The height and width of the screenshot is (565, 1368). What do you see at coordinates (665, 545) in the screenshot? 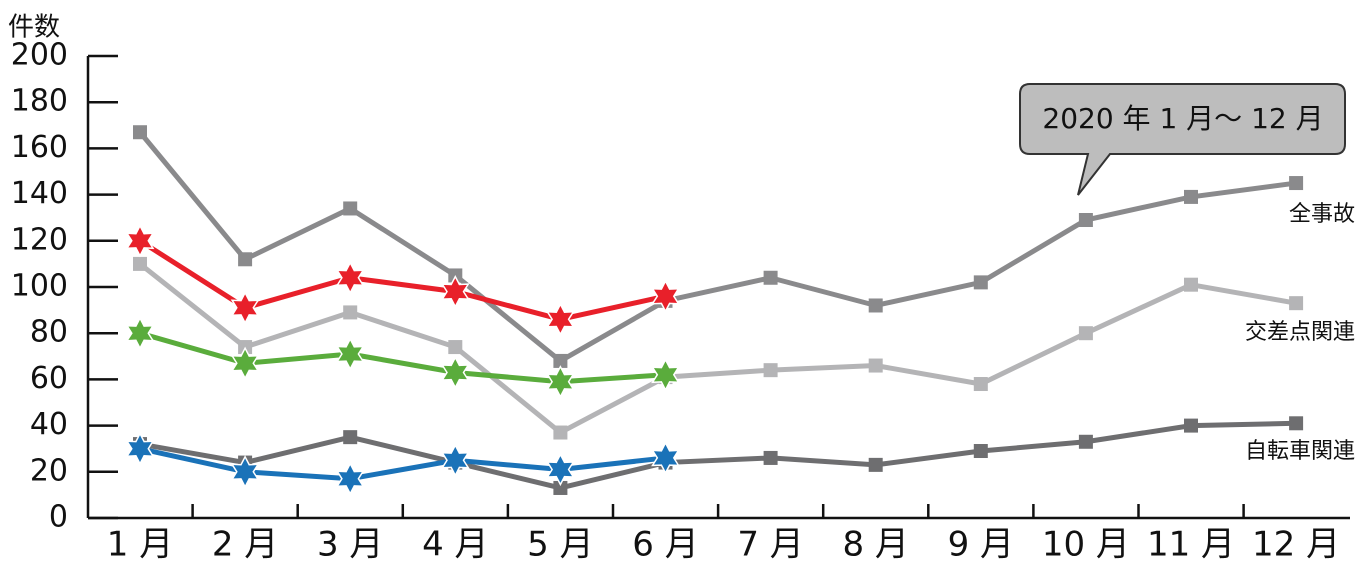
I see `x-tick-label: 6 月` at bounding box center [665, 545].